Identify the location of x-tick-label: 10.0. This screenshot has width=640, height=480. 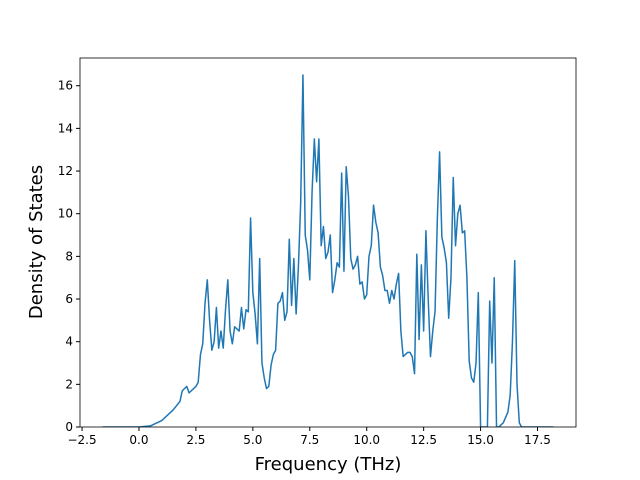
(366, 440).